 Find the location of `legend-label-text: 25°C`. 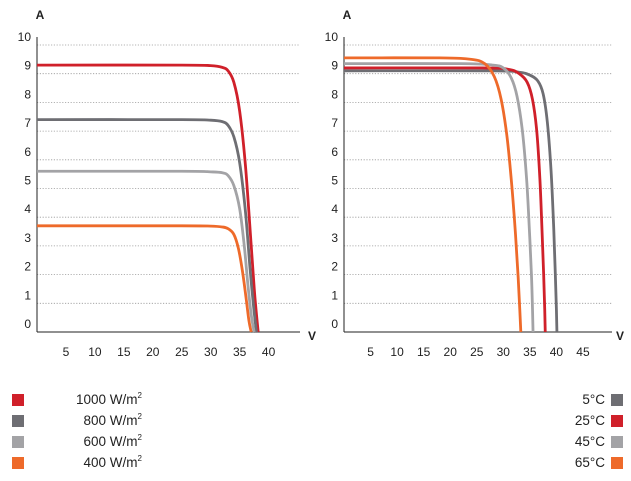

legend-label-text: 25°C is located at coordinates (589, 420).